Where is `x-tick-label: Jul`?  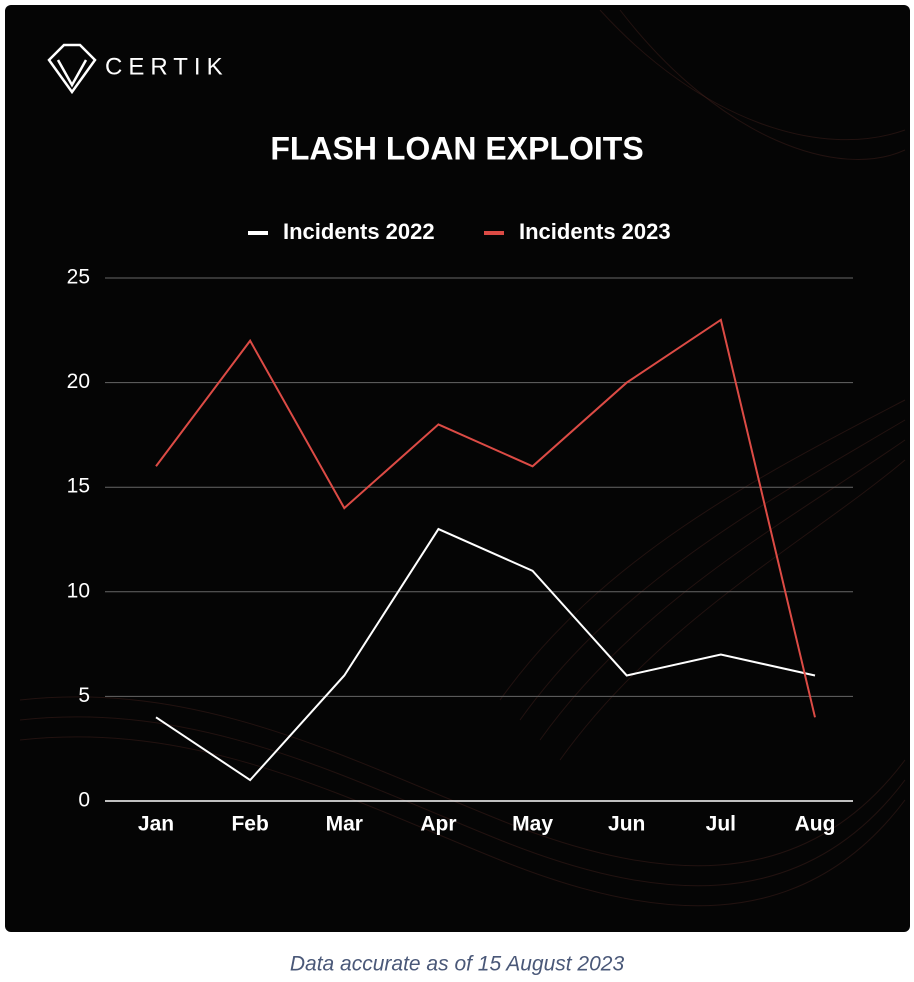 x-tick-label: Jul is located at coordinates (721, 824).